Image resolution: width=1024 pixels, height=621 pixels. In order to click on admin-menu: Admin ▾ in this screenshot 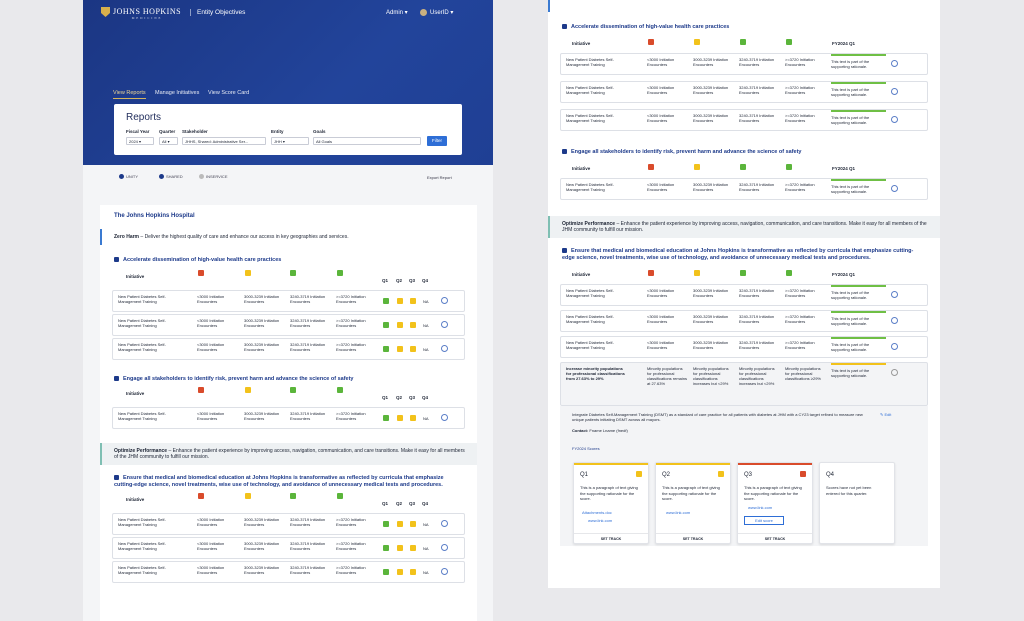, I will do `click(397, 13)`.